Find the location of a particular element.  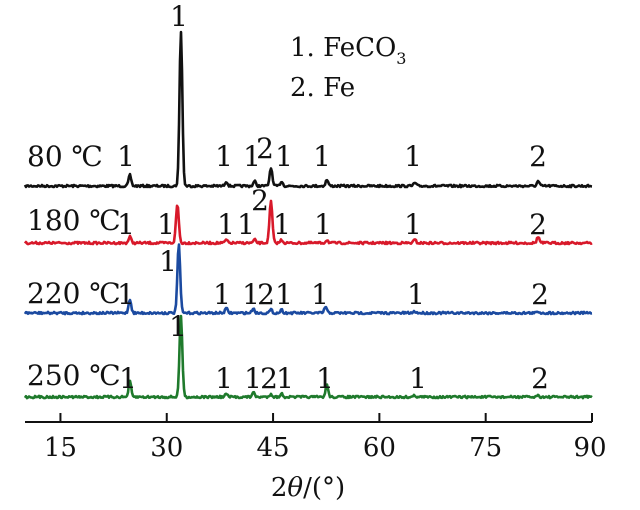

peak-label-1-6: 1 is located at coordinates (284, 156).